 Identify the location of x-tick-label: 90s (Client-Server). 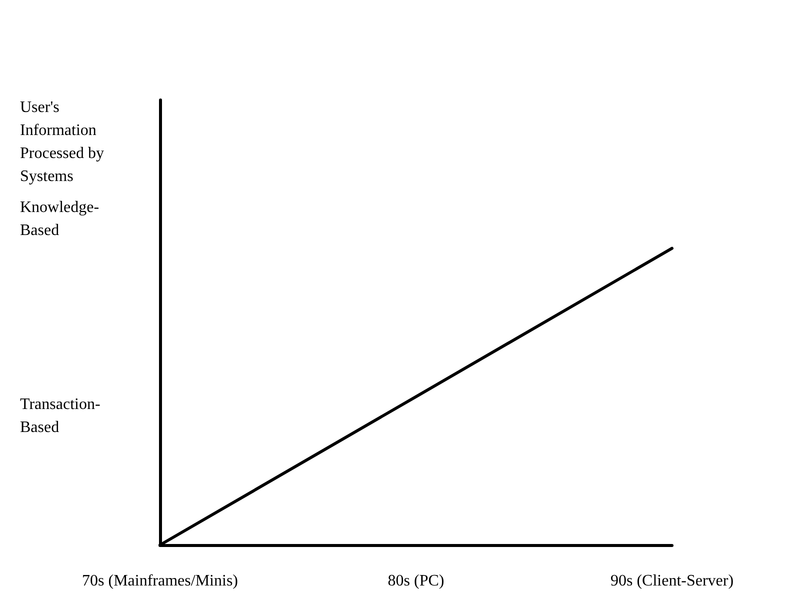
(672, 581).